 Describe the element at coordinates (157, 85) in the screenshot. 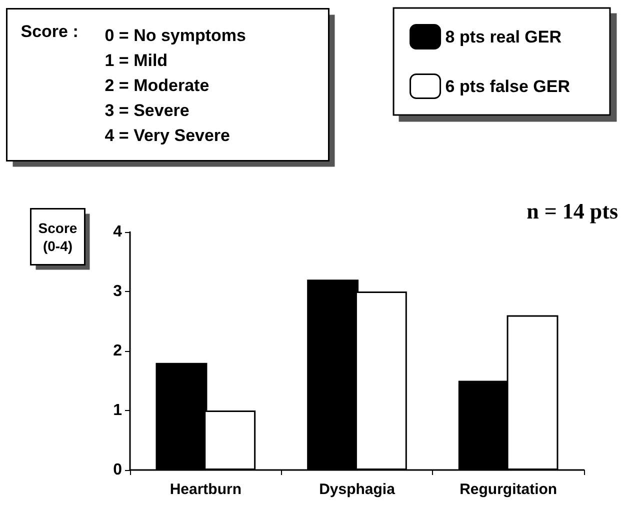

I see `text: 2 = Moderate` at that location.